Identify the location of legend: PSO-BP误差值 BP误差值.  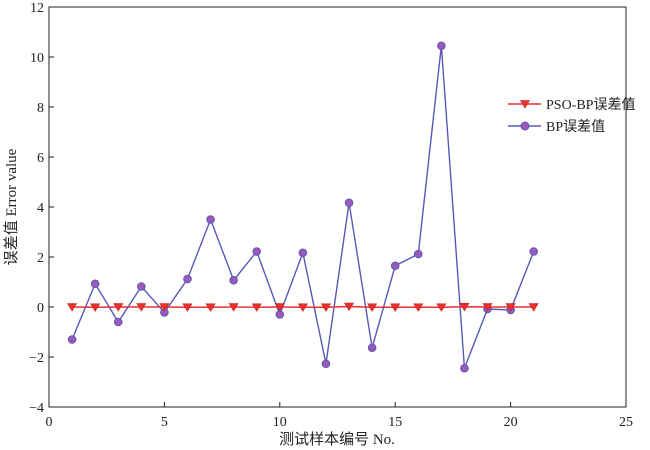
(571, 116).